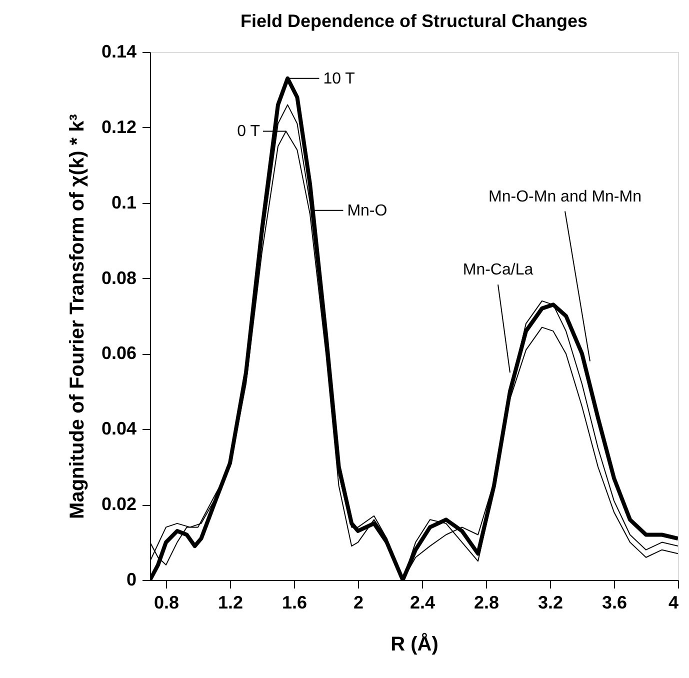 This screenshot has width=689, height=678. Describe the element at coordinates (131, 580) in the screenshot. I see `y-tick-label: 0` at that location.